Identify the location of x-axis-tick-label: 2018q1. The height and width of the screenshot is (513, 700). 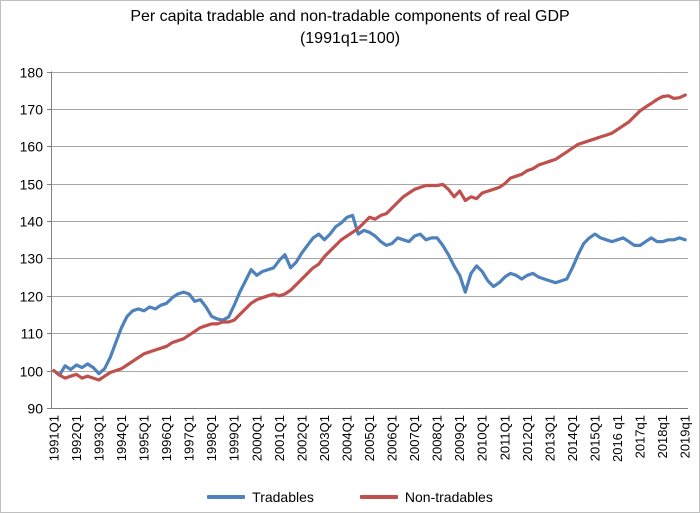
(662, 436).